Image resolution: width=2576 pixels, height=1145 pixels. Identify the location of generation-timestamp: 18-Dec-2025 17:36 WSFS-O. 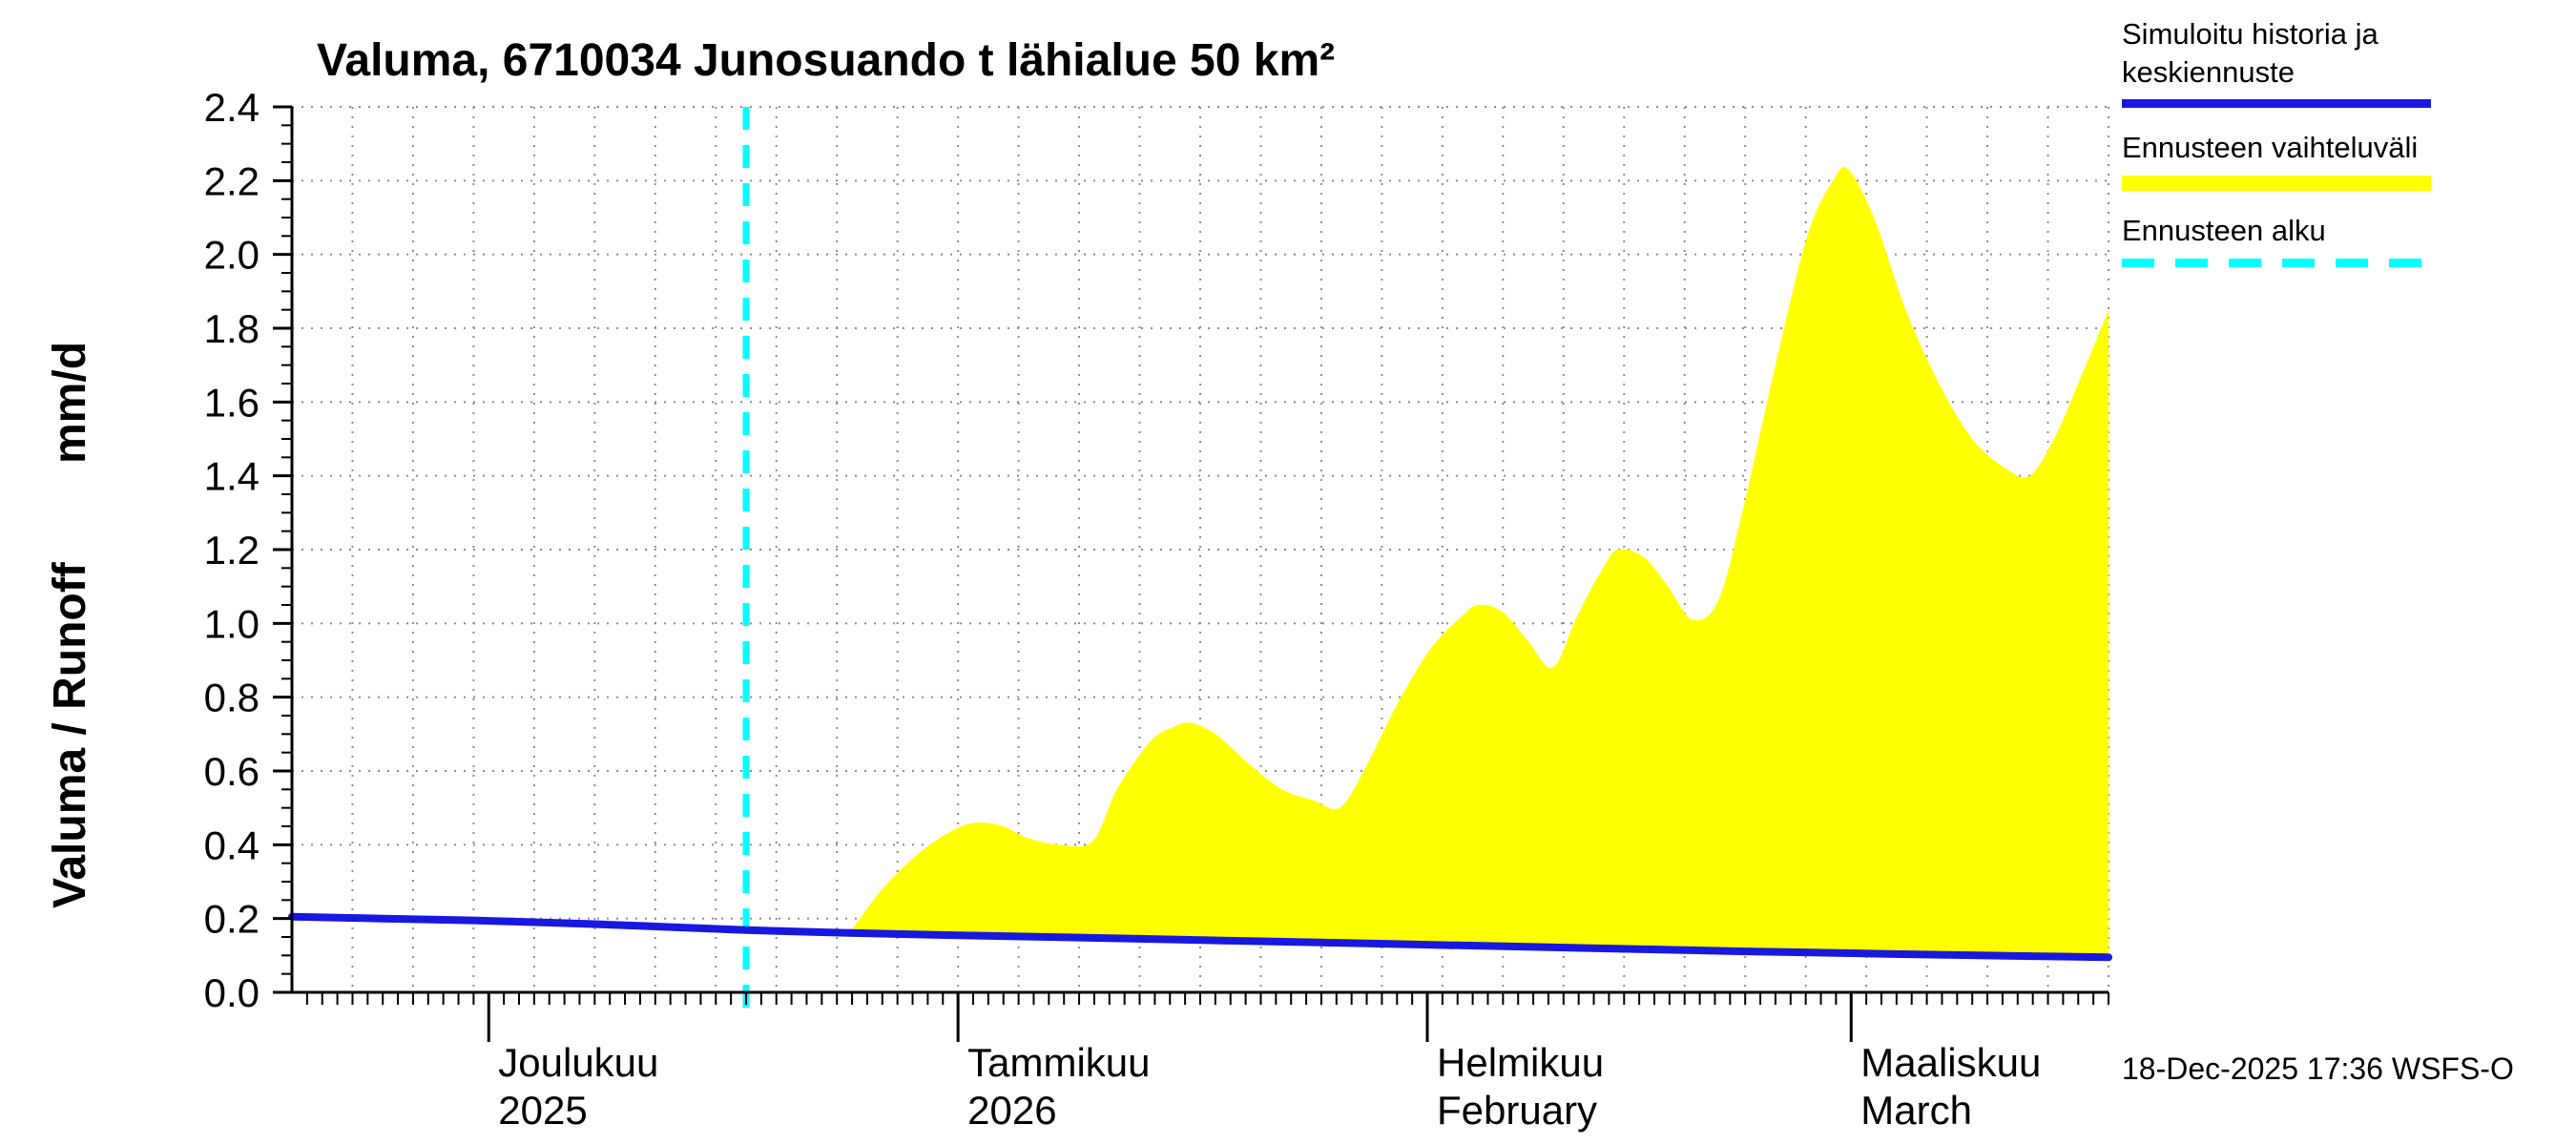
(2318, 1068).